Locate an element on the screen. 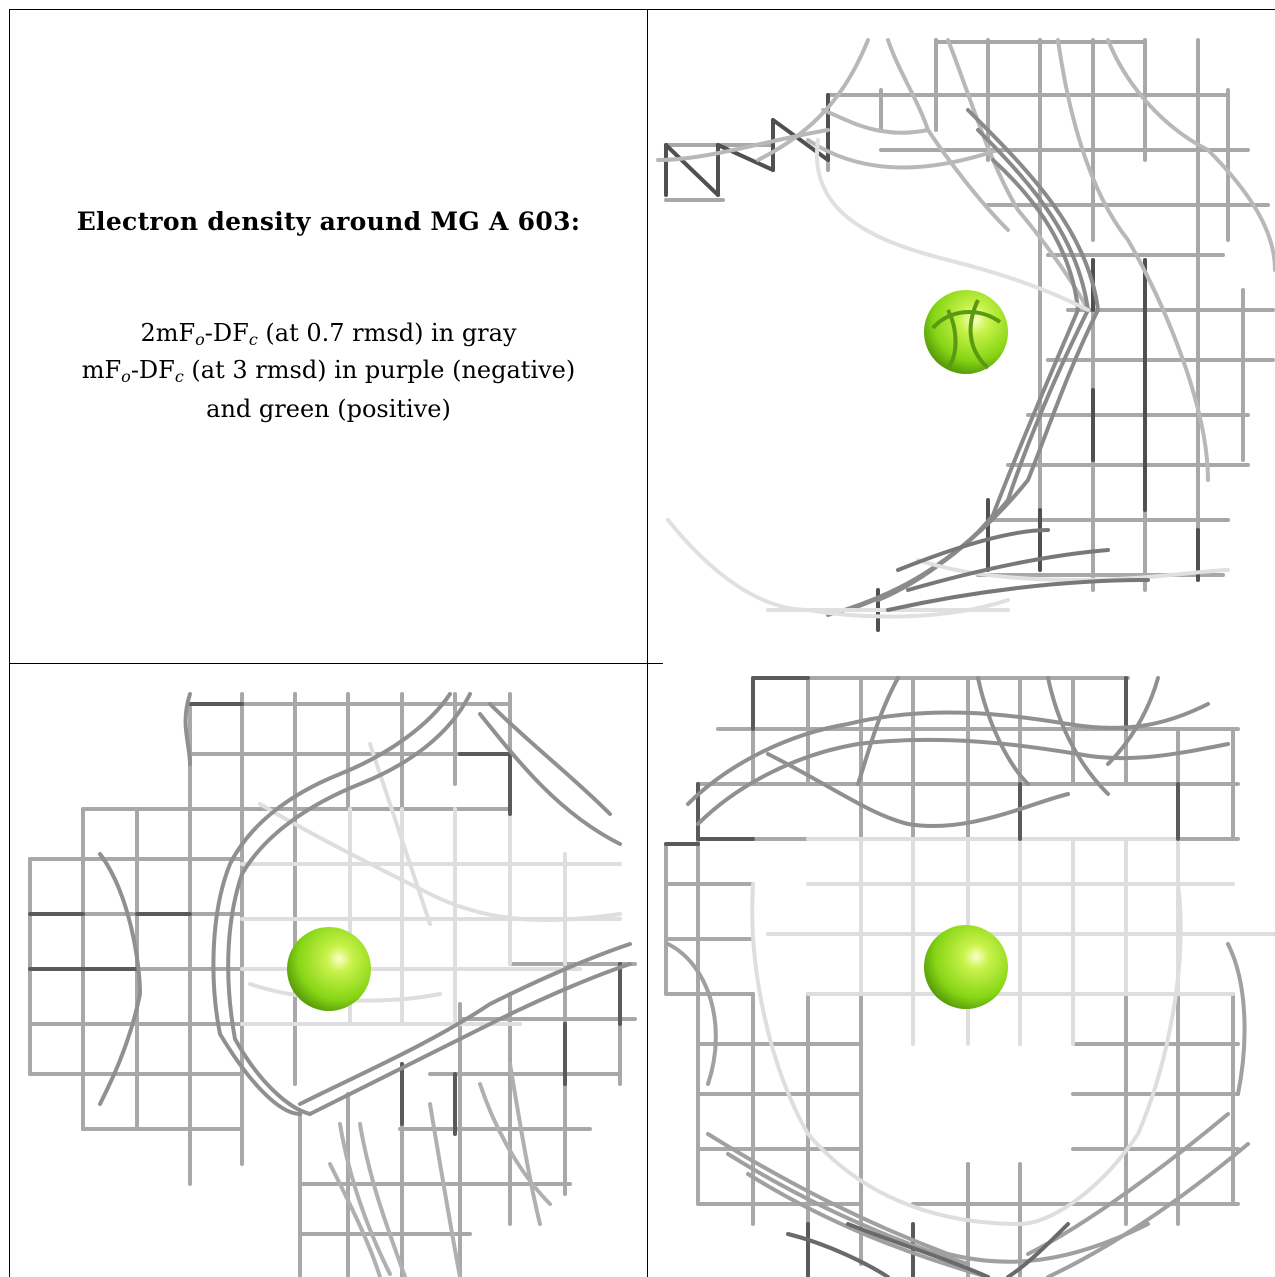  frame-middle-line-h is located at coordinates (336, 663).